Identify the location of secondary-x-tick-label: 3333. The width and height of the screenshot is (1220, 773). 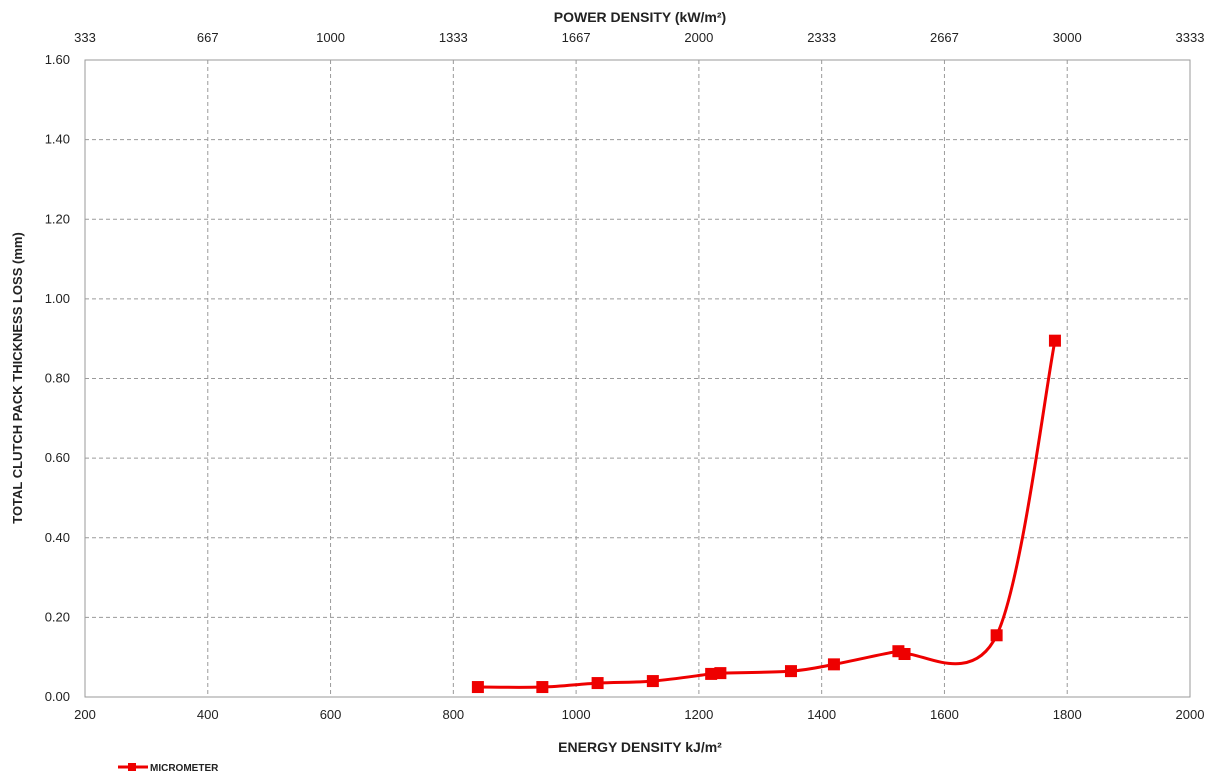
(1190, 37).